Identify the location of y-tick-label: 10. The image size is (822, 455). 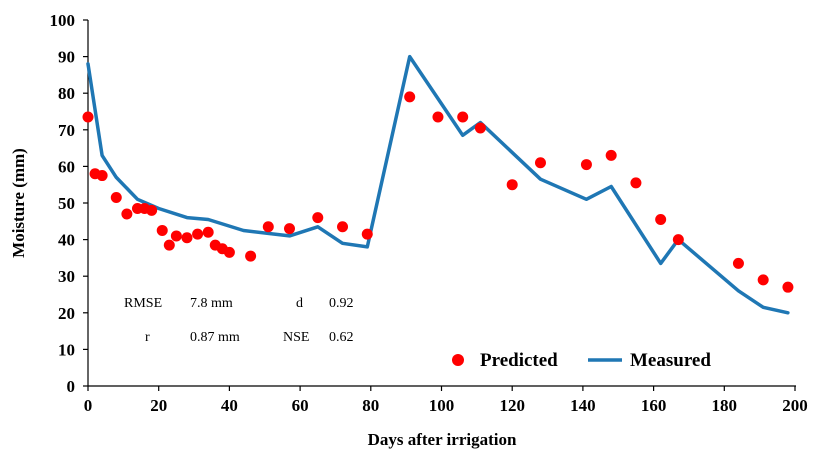
(66, 349).